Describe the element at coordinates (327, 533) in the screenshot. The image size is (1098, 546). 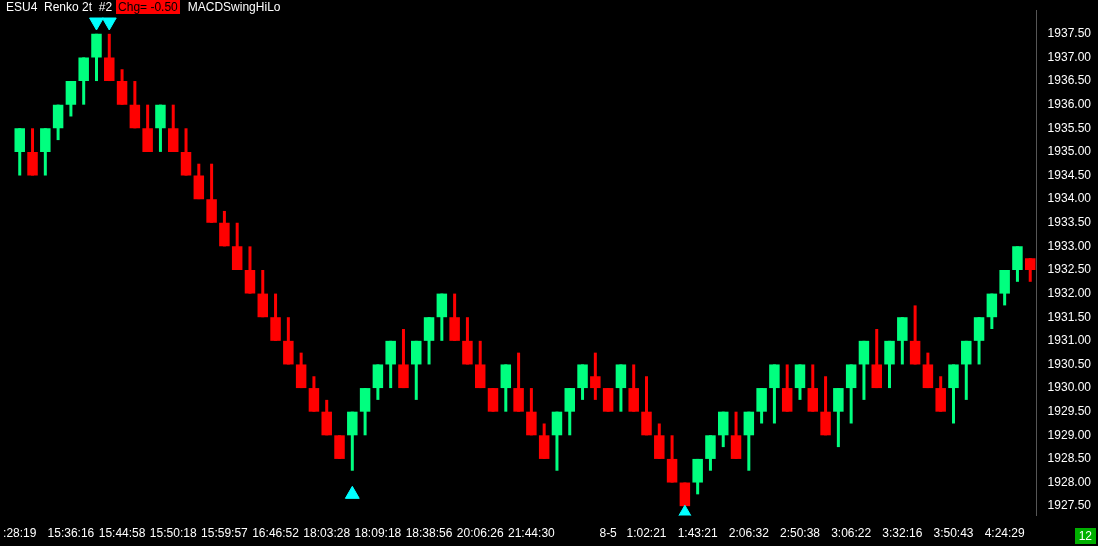
I see `x-tick-label: 18:03:28` at that location.